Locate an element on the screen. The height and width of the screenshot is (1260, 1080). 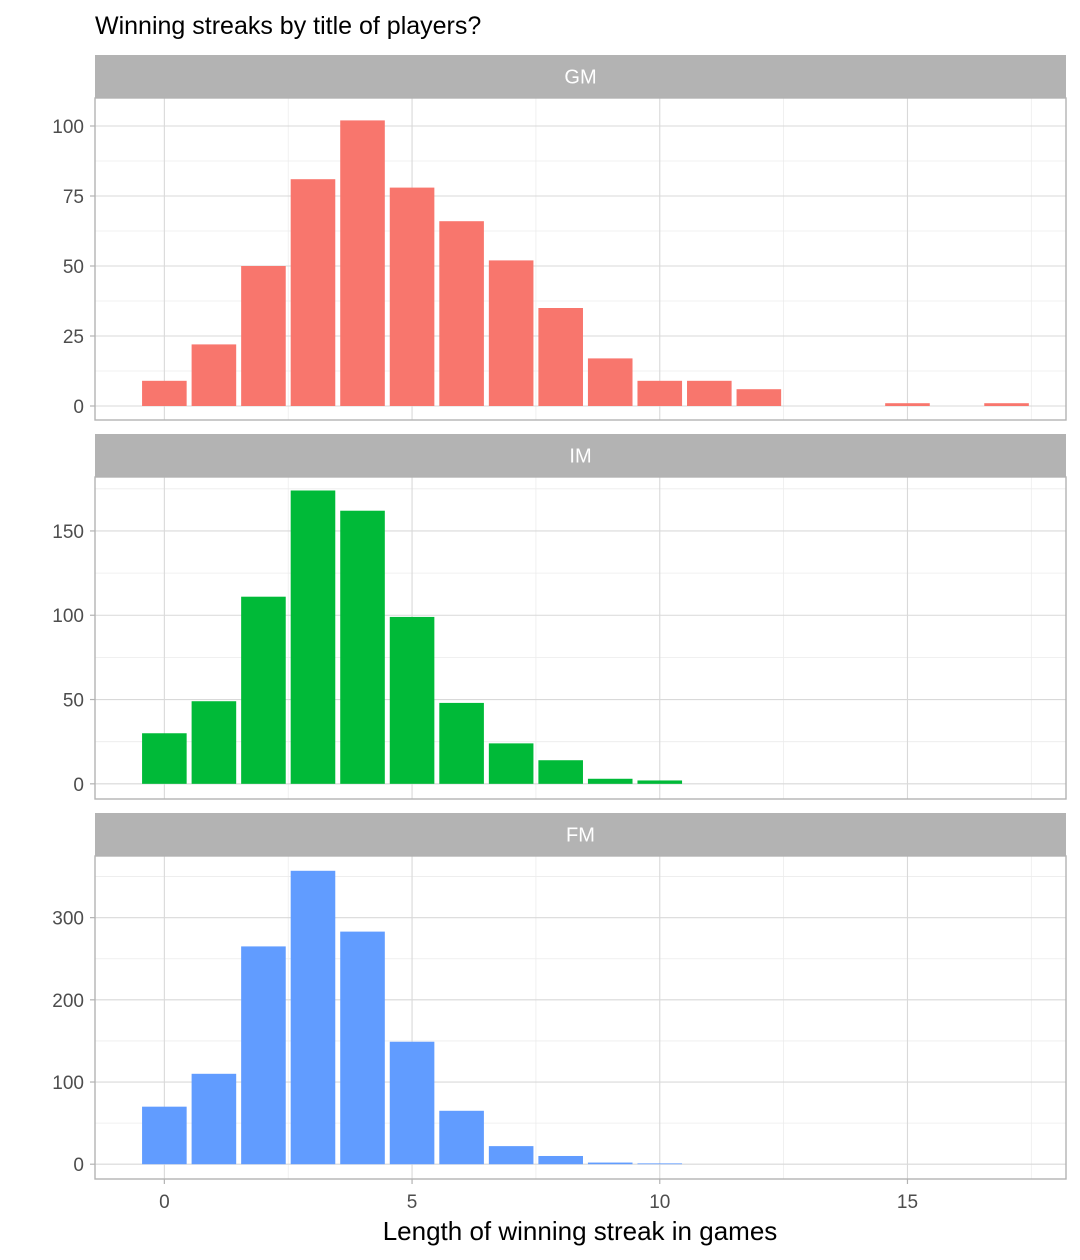
facet-strip-label: FM is located at coordinates (580, 836).